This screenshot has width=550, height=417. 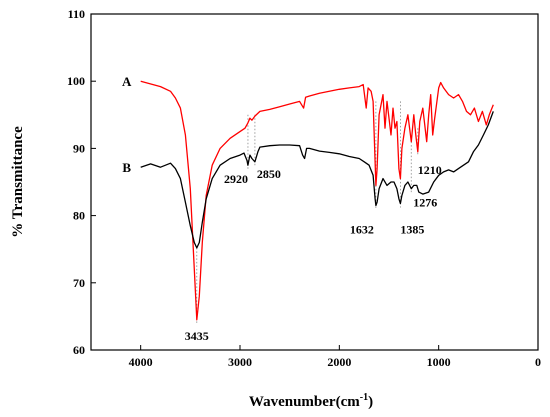 I want to click on x-tick-label: 4000, so click(x=141, y=362).